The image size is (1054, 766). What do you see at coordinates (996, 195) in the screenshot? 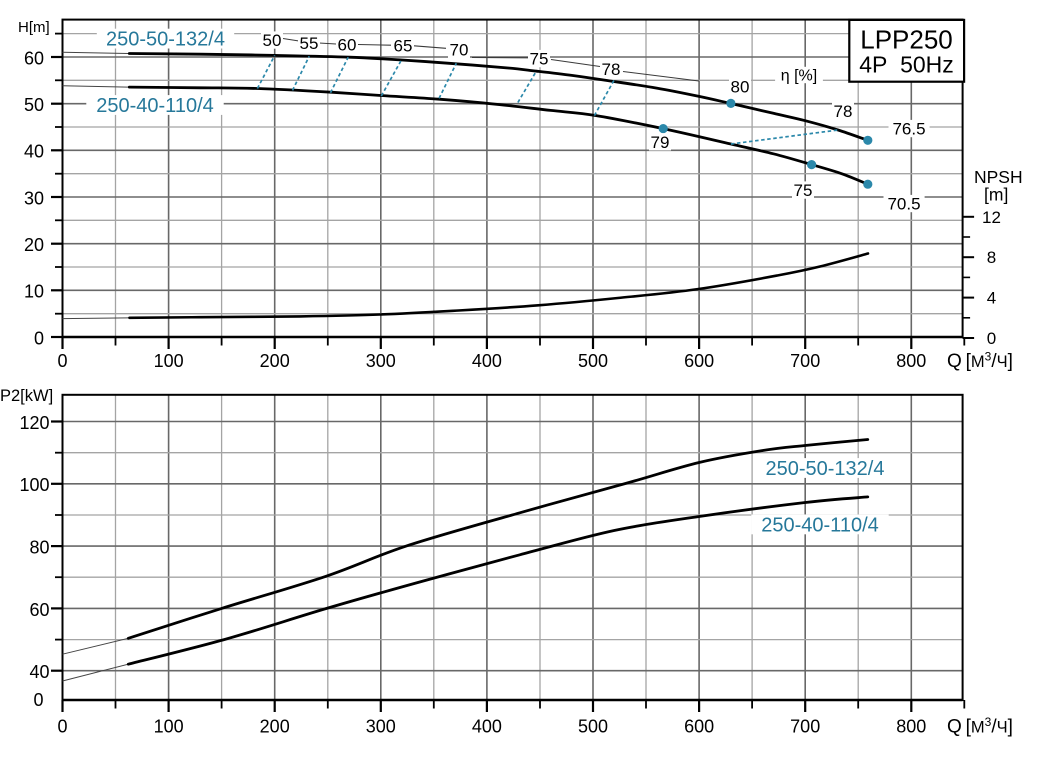
I see `svg-text: [m]` at bounding box center [996, 195].